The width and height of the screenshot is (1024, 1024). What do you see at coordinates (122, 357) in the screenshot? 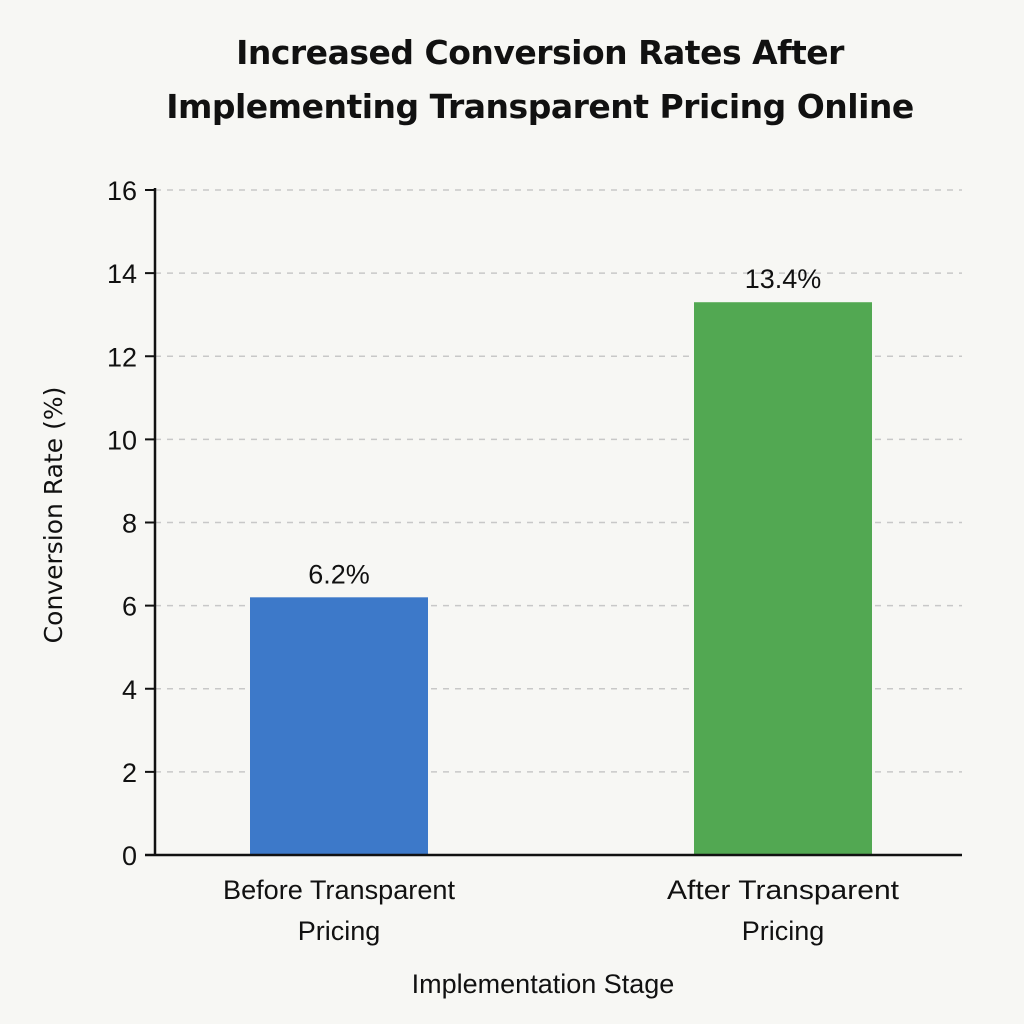
I see `y-tick-label: 12` at bounding box center [122, 357].